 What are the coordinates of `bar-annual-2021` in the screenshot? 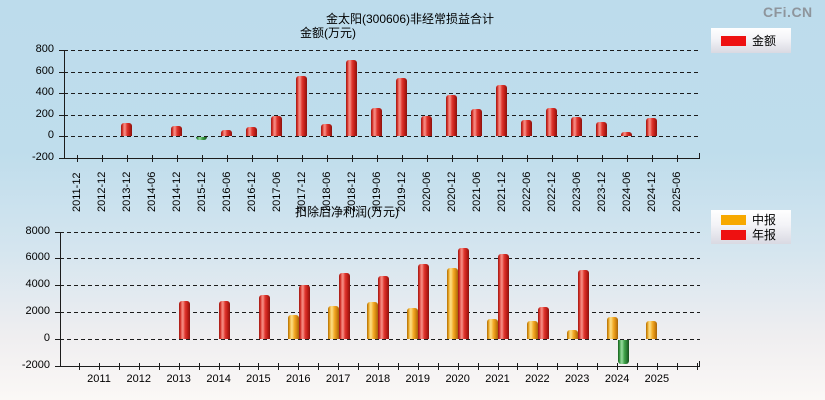 It's located at (503, 296).